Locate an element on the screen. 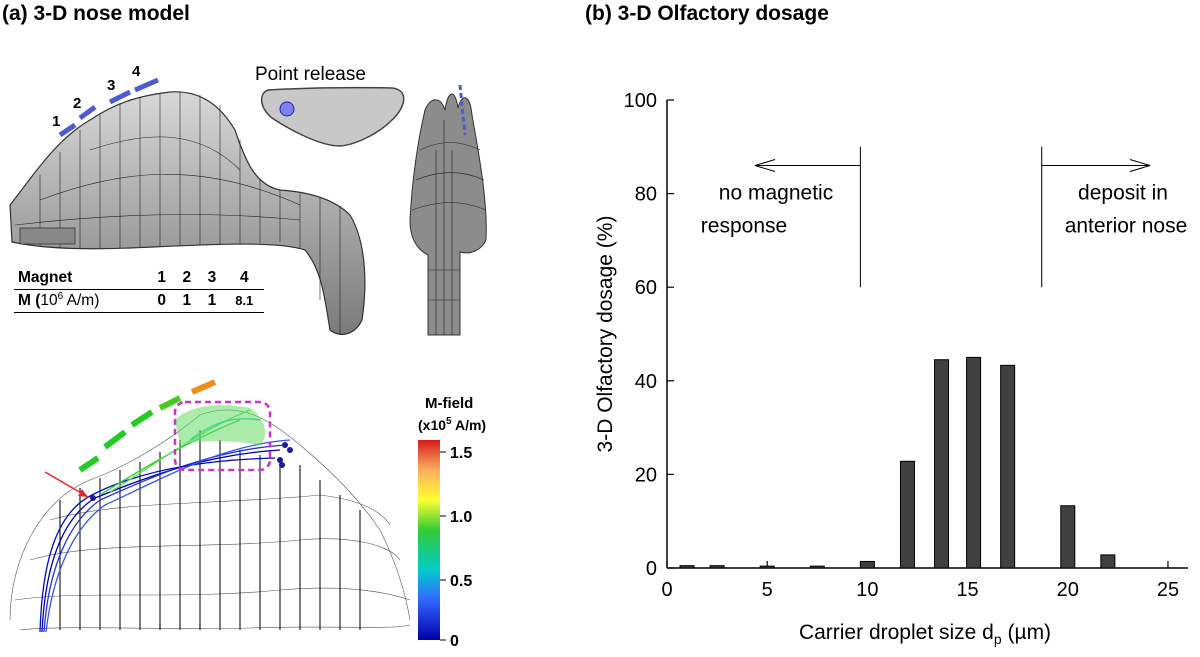 The image size is (1200, 657). panel-b-title: (b) 3-D Olfactory dosage is located at coordinates (707, 13).